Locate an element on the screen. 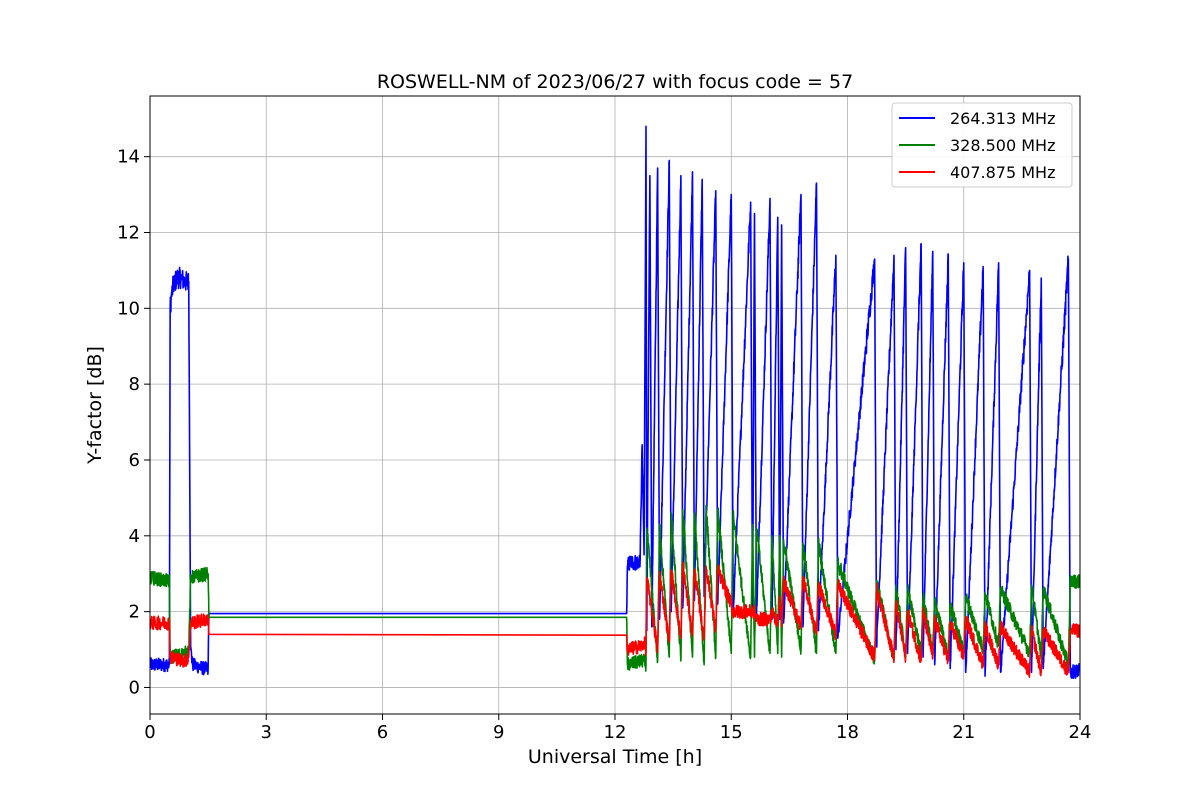 This screenshot has width=1200, height=800. x-axis: 0 3 6 9 12 15 18 21 24 is located at coordinates (617, 728).